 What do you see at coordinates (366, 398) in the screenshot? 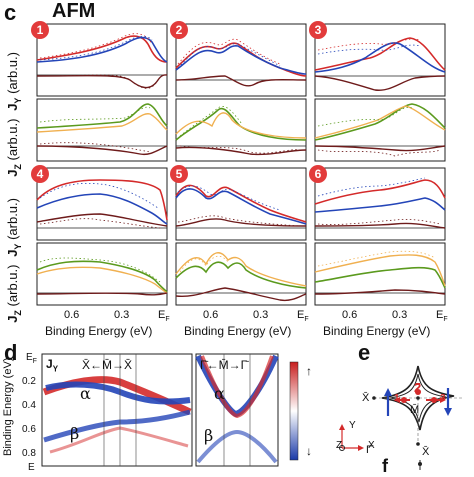
I see `panel-e-x-label-left: X̄` at bounding box center [366, 398].